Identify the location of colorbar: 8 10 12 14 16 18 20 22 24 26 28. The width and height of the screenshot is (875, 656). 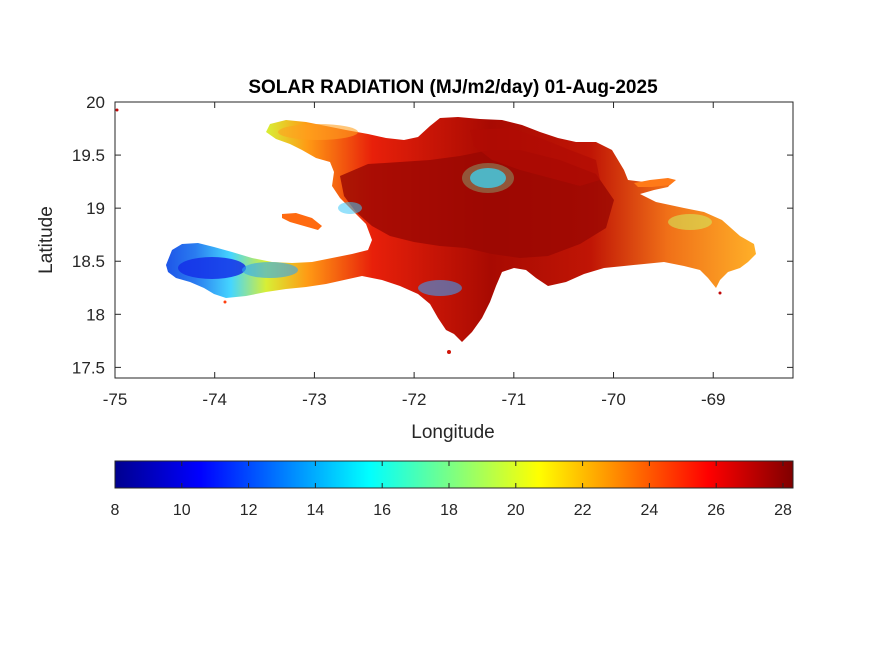
(452, 489).